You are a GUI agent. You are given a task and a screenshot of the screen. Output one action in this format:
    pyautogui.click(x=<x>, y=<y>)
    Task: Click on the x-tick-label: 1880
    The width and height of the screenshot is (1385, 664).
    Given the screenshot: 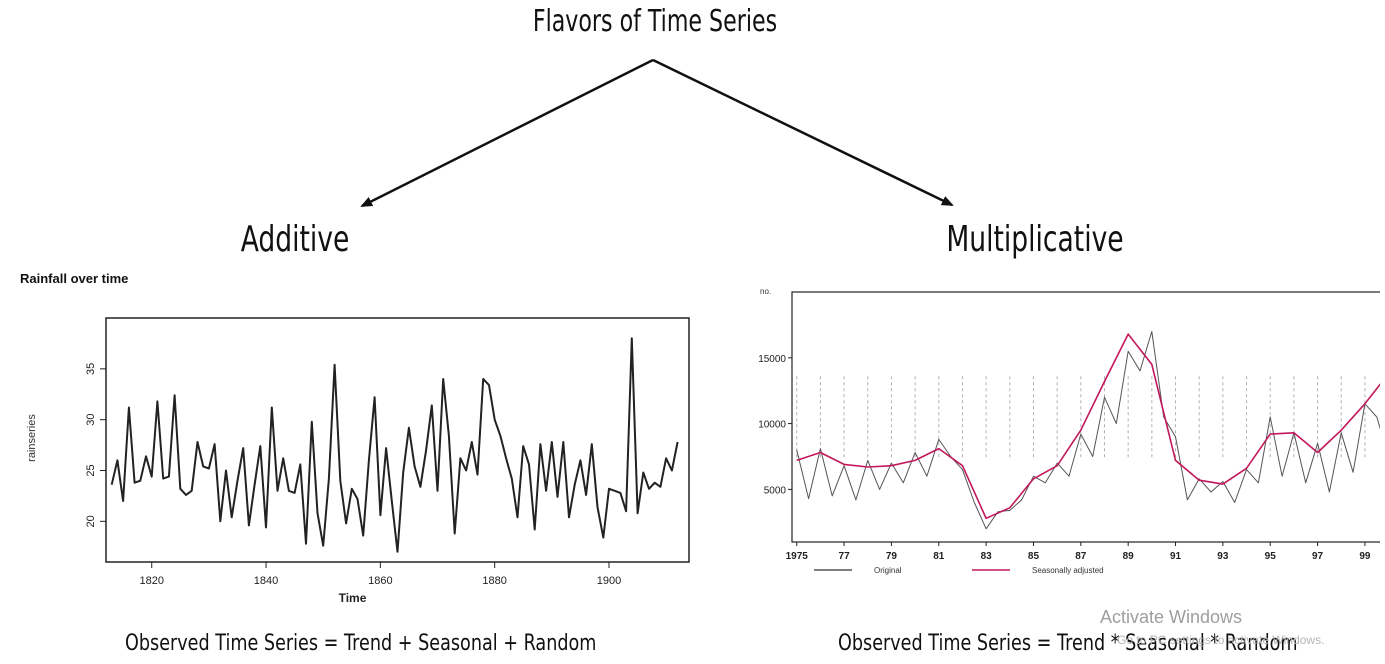 What is the action you would take?
    pyautogui.click(x=494, y=581)
    